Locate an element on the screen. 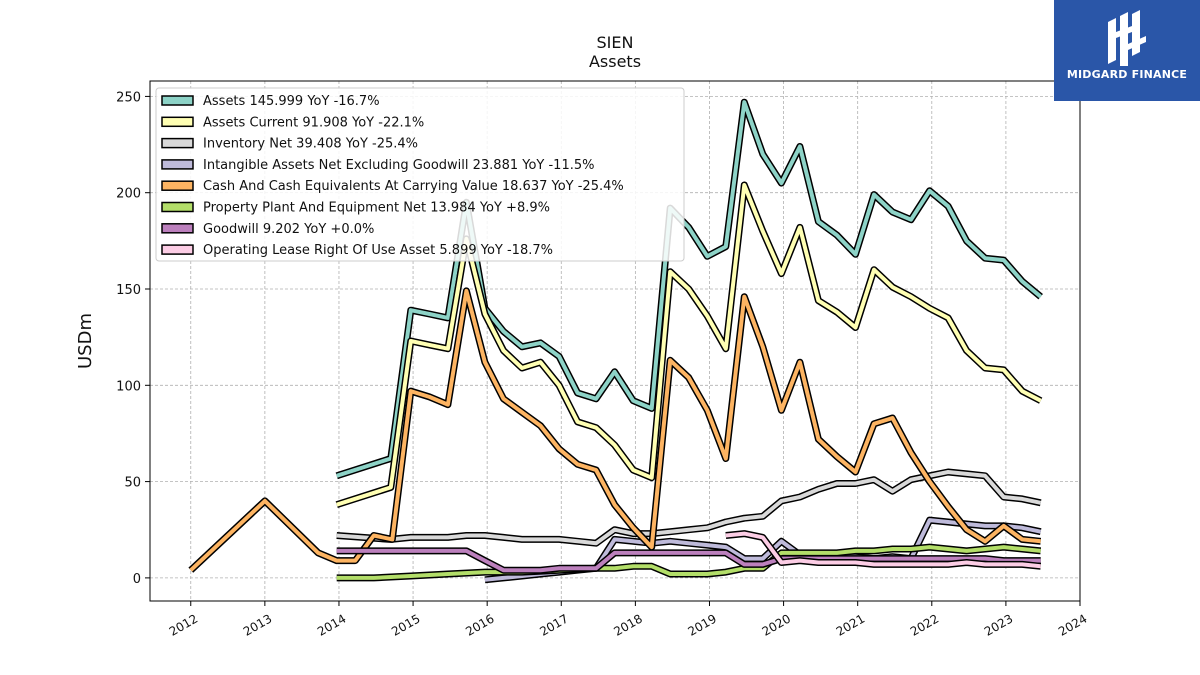  x-tick-label: 2022 is located at coordinates (924, 624).